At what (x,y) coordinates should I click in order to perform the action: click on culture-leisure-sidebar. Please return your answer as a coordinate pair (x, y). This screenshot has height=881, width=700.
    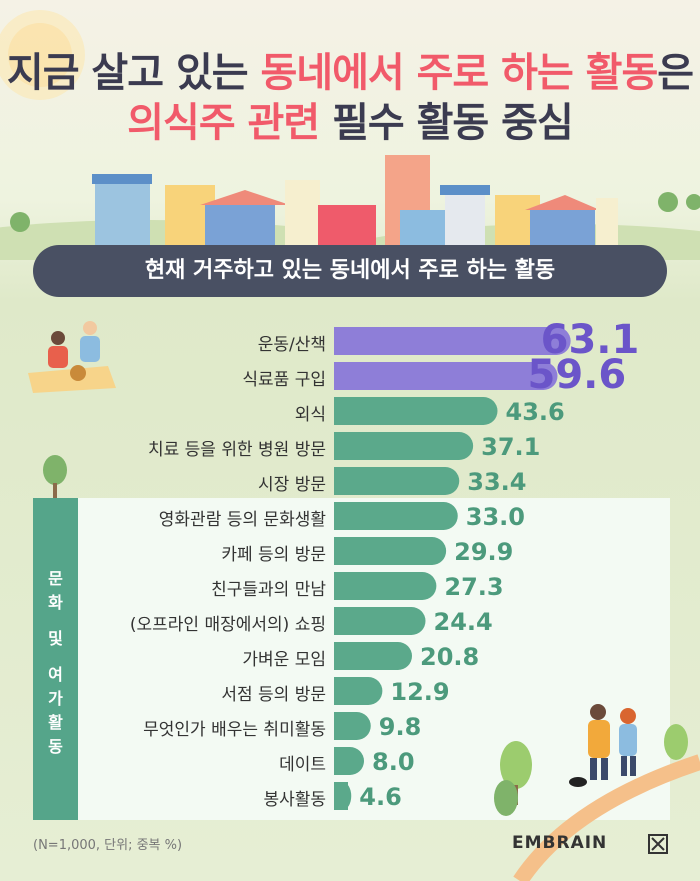
    Looking at the image, I should click on (55, 659).